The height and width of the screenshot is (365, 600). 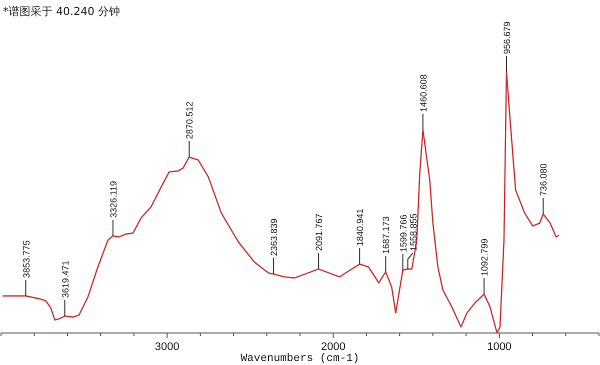 I want to click on annotation: 2091.767, so click(x=319, y=233).